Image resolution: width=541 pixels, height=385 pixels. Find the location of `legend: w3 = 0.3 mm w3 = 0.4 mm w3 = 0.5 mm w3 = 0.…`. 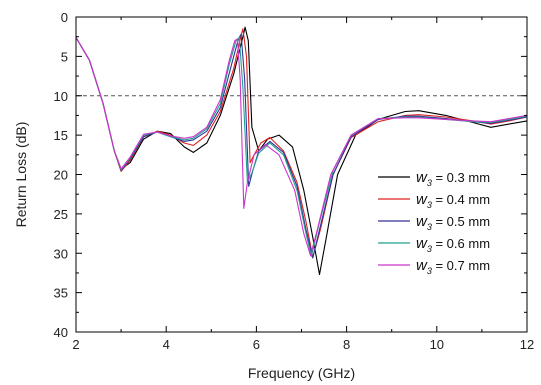

legend: w3 = 0.3 mm w3 = 0.4 mm w3 = 0.5 mm w3 = 0.… is located at coordinates (434, 222).